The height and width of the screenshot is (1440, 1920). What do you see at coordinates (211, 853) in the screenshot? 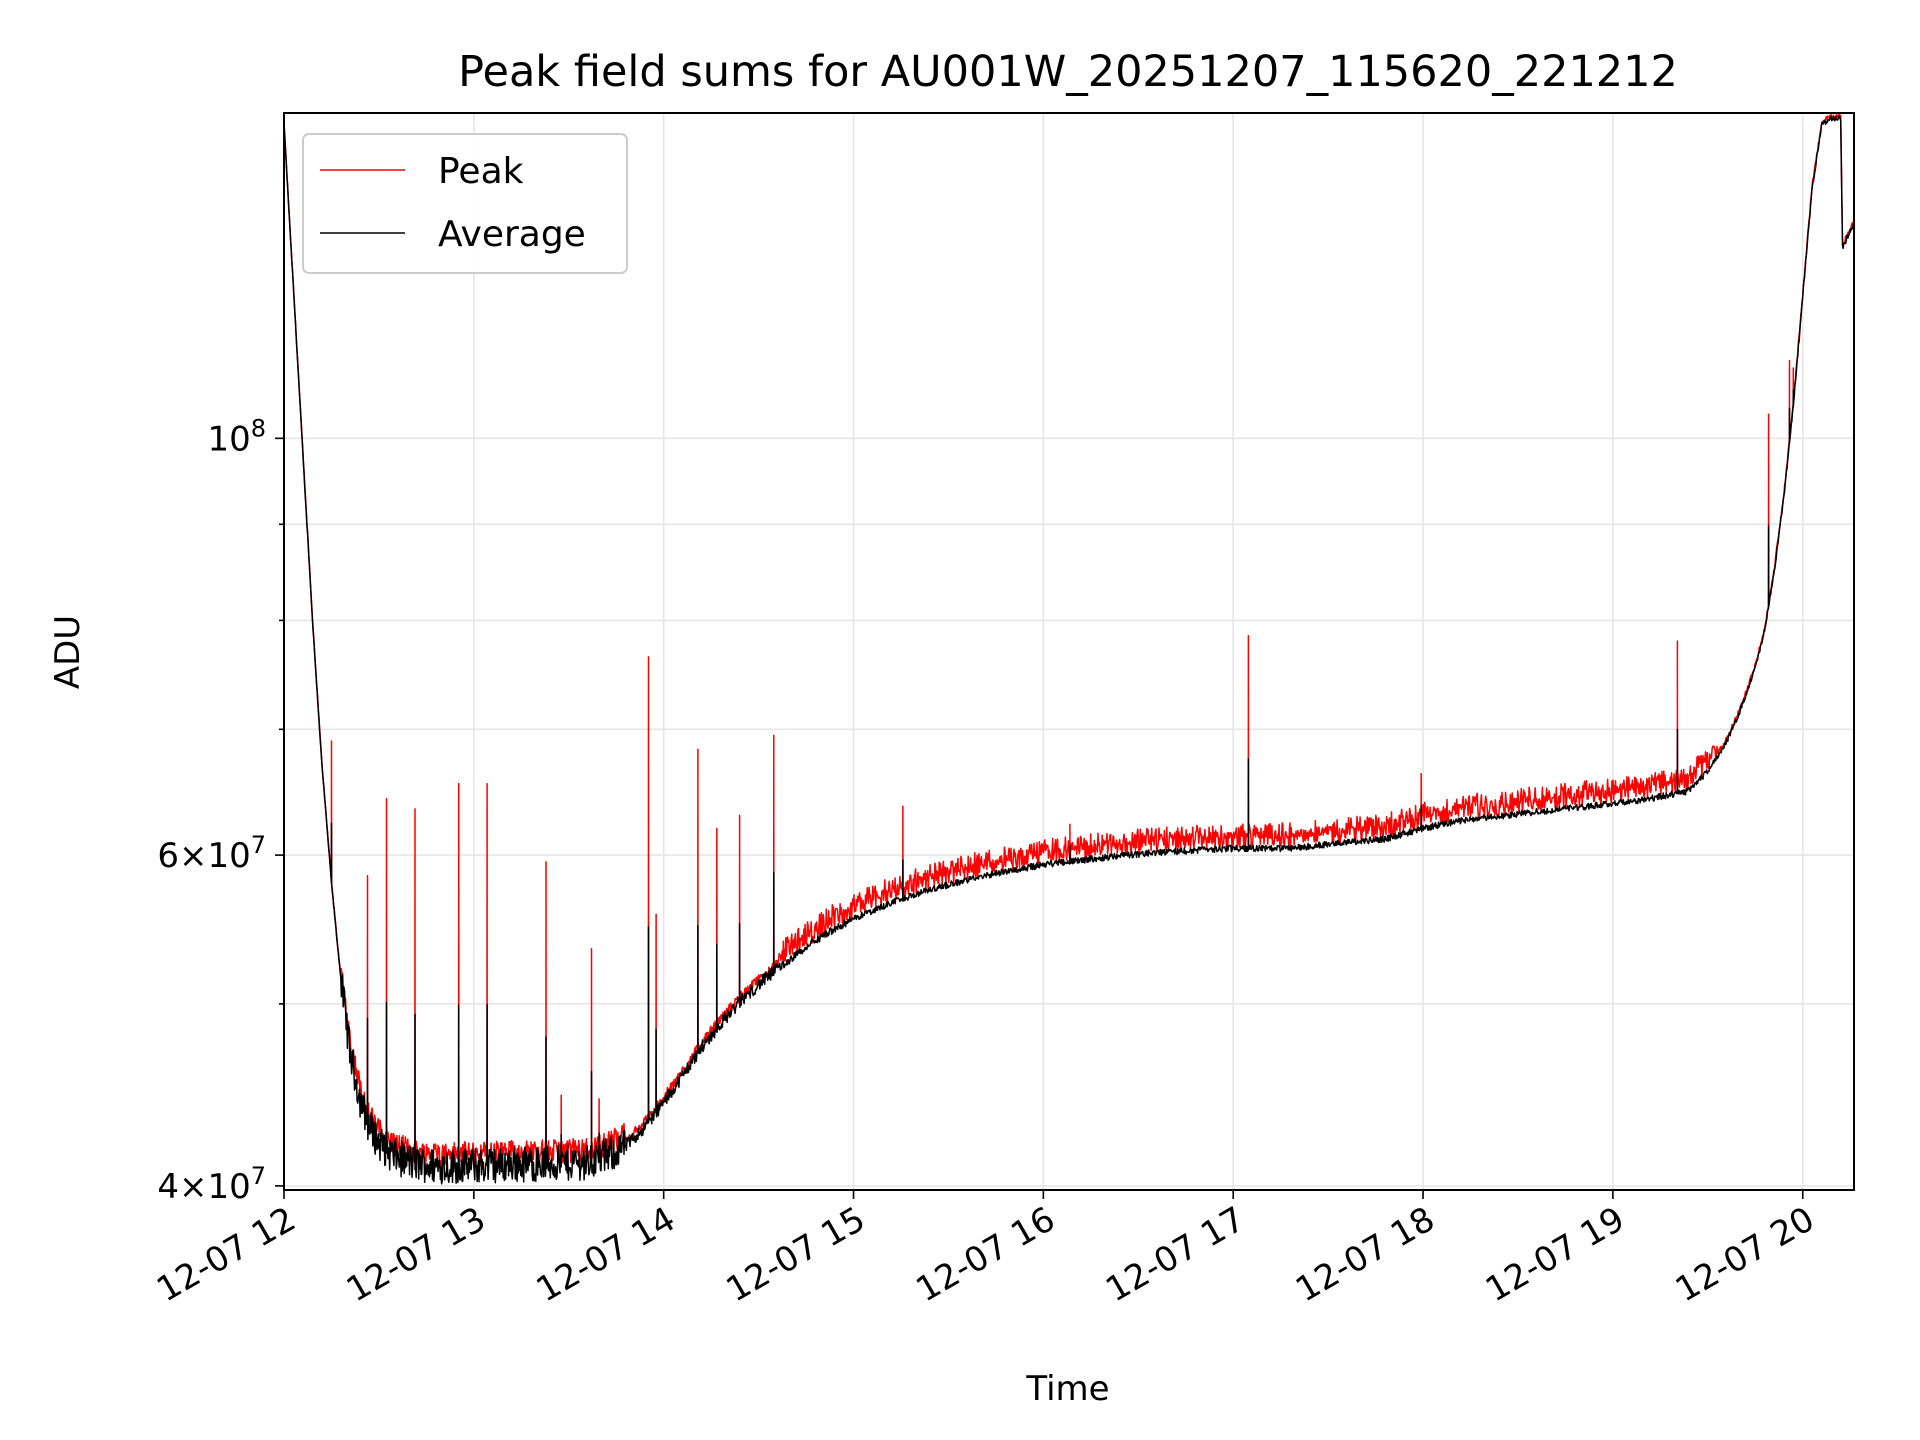
I see `y-tick-label: 6×107` at bounding box center [211, 853].